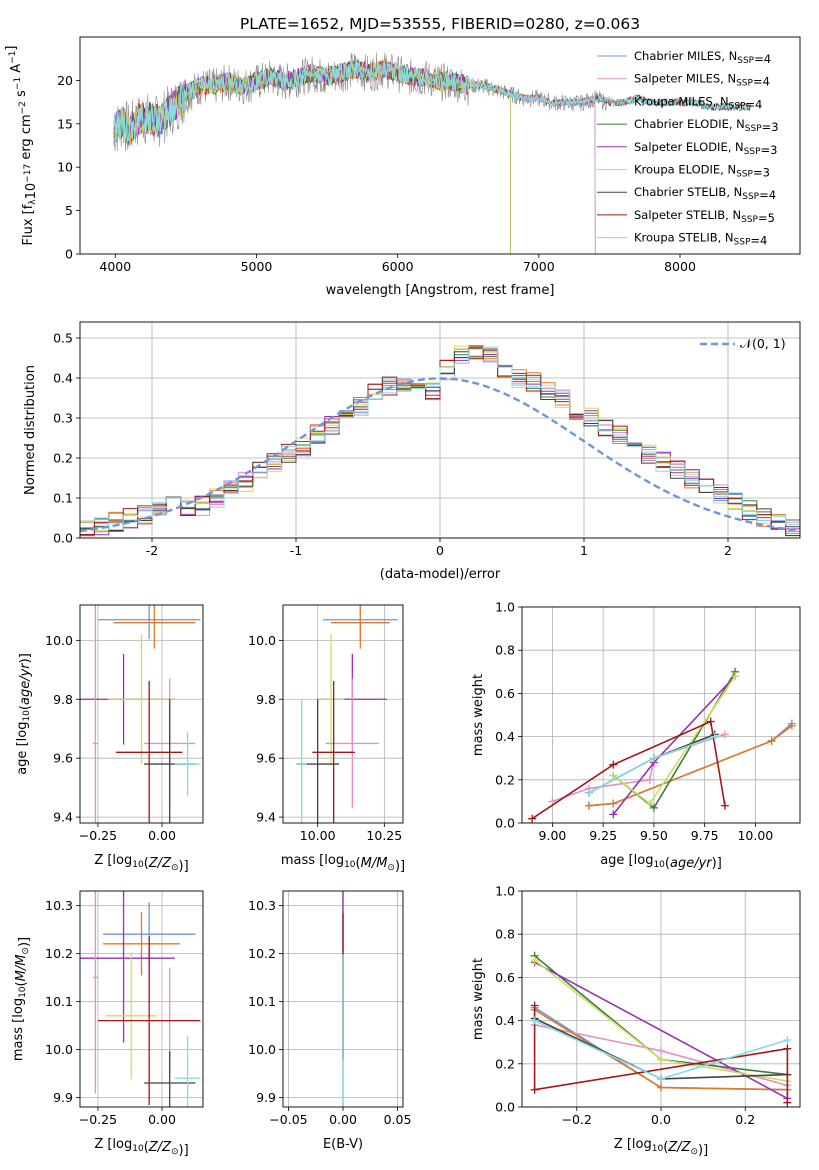 The width and height of the screenshot is (819, 1170). Describe the element at coordinates (763, 343) in the screenshot. I see `legend-label: 𝒩(0, 1)` at that location.